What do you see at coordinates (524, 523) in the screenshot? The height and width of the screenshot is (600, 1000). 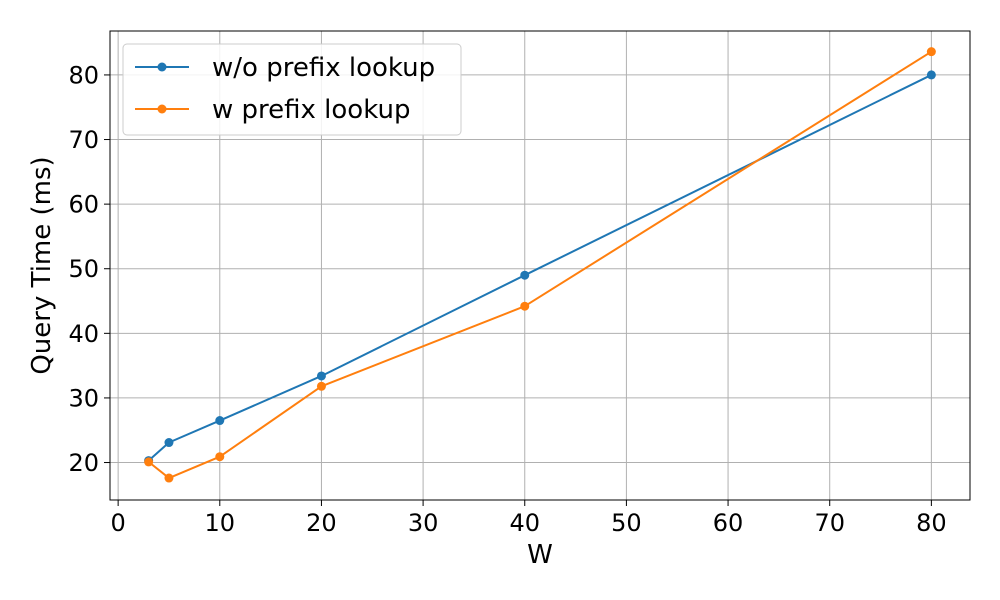 I see `x-tick-label: 40` at bounding box center [524, 523].